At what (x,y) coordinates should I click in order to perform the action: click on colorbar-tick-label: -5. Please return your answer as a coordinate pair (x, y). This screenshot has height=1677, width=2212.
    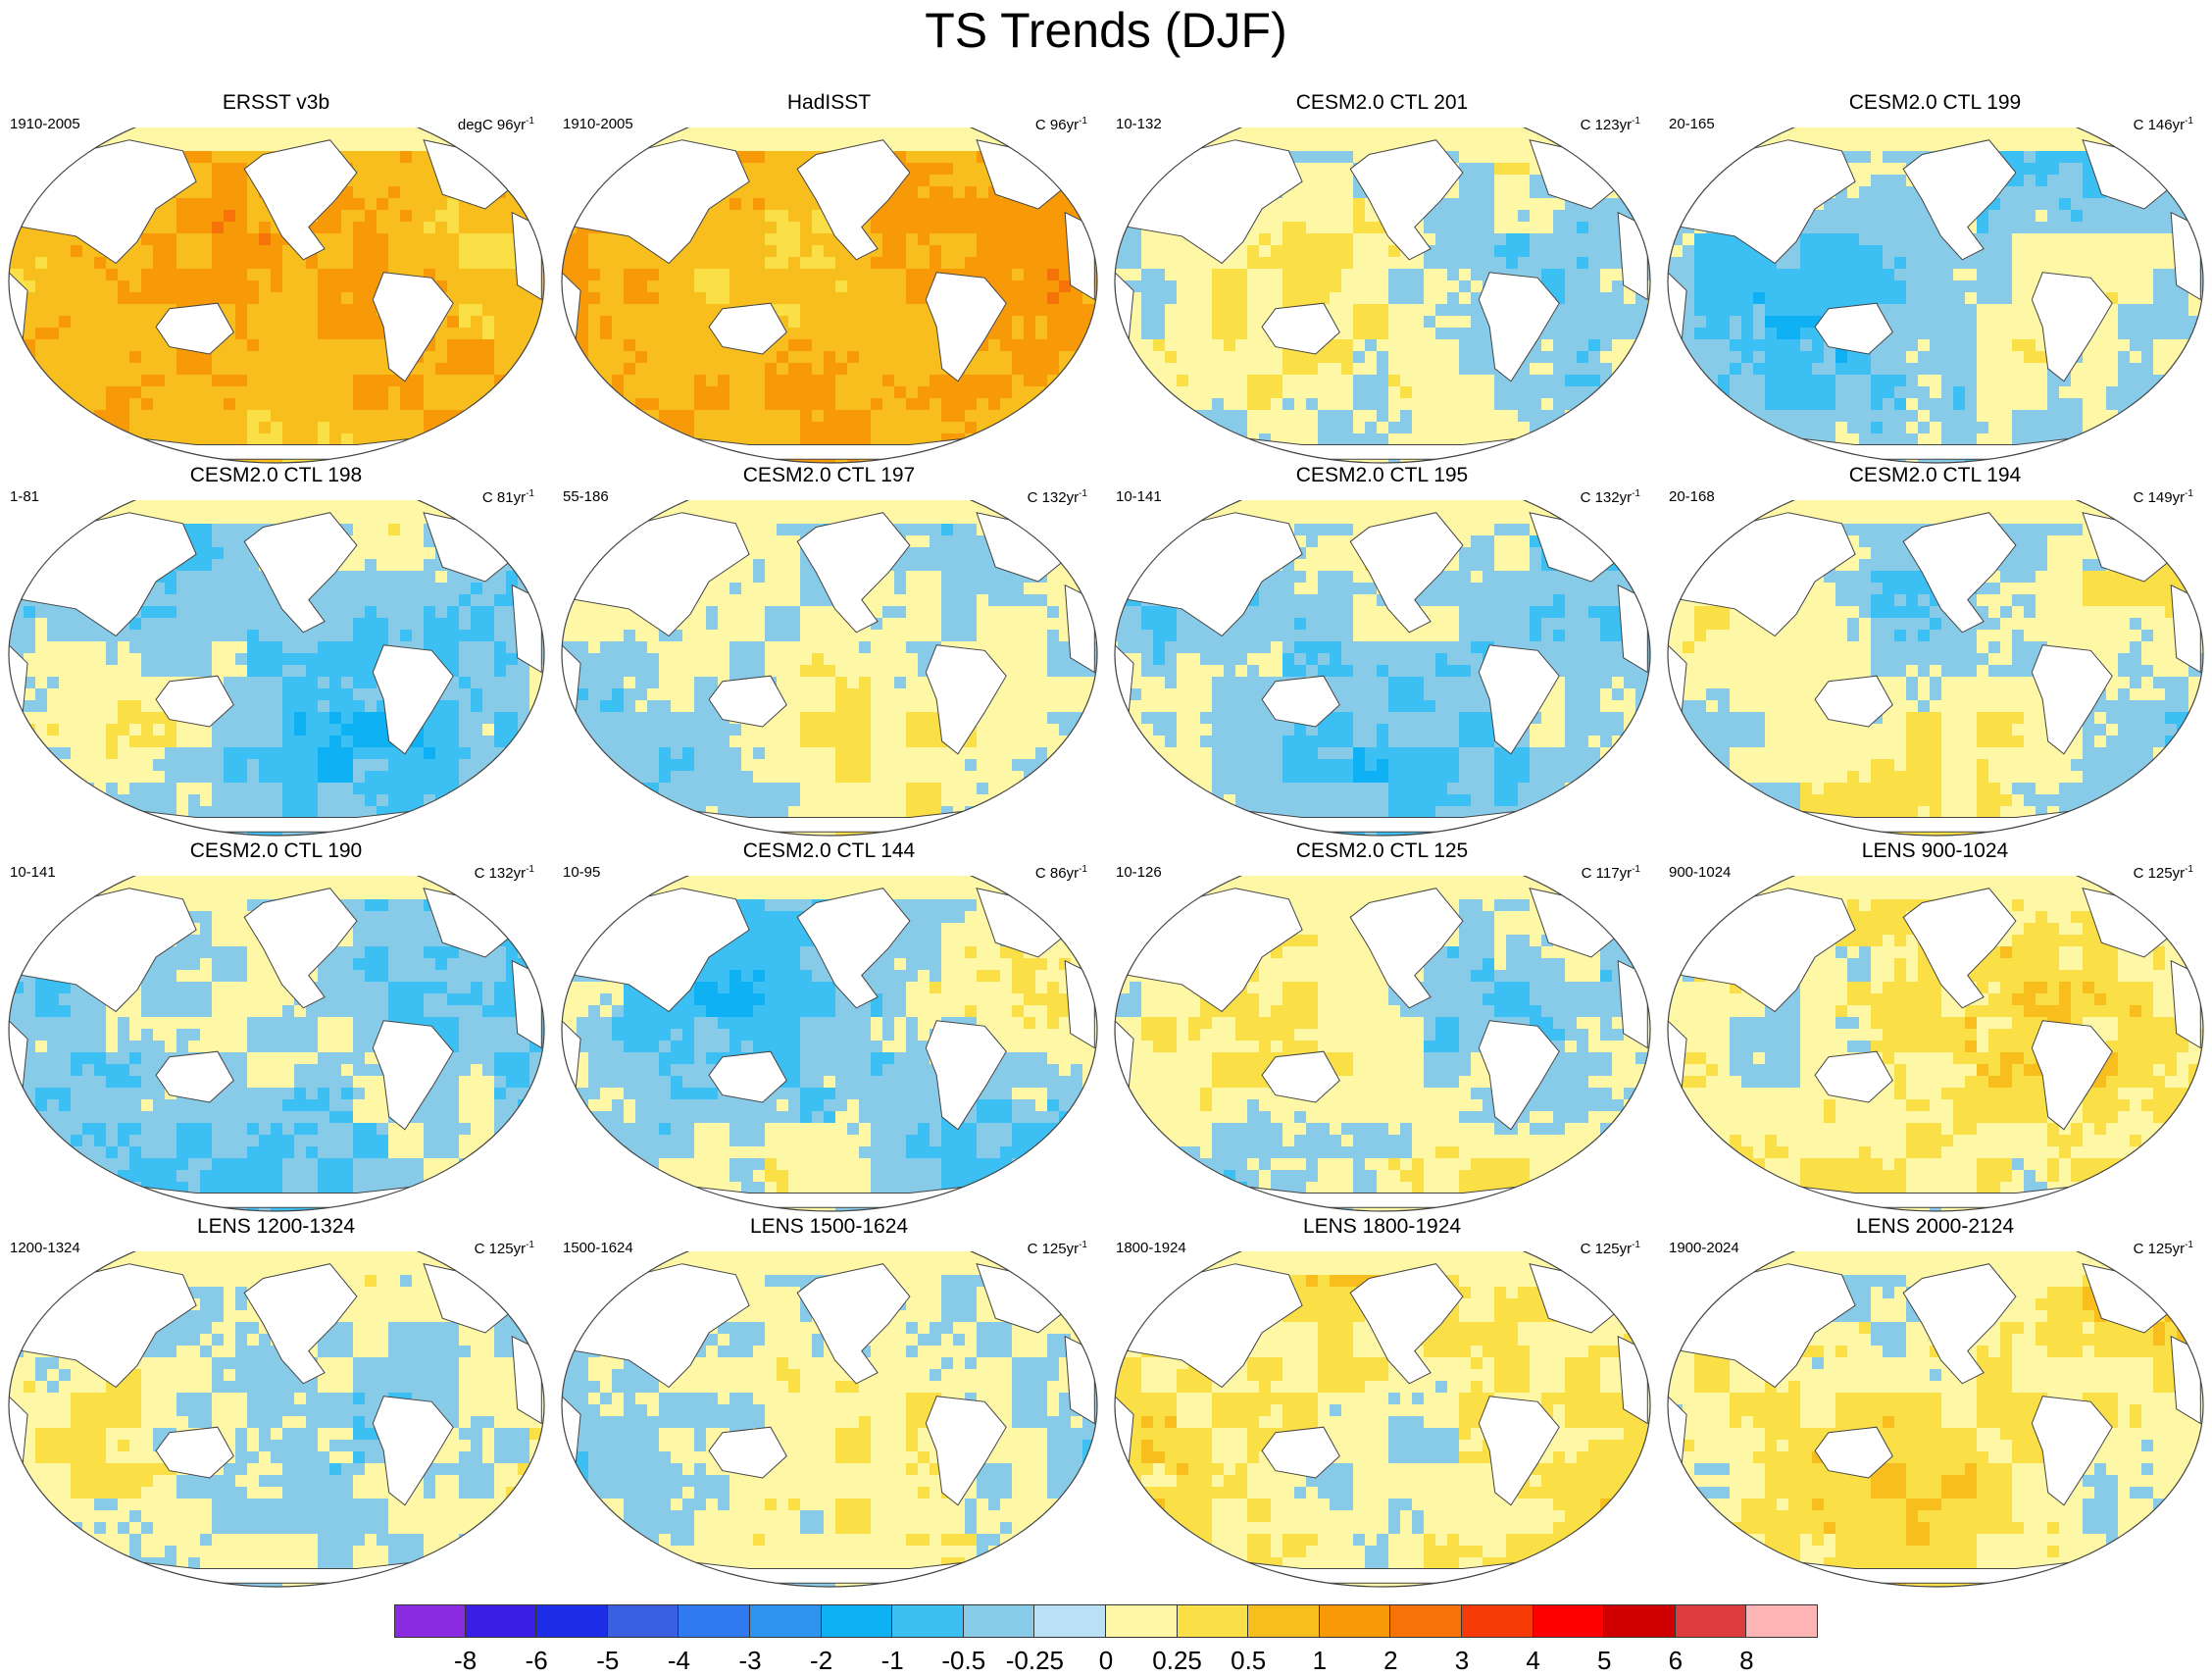
    Looking at the image, I should click on (608, 1661).